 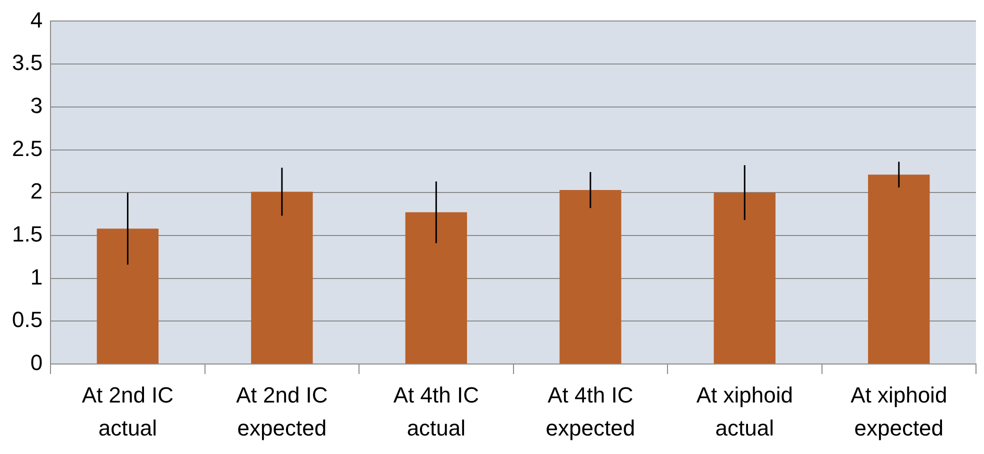 I want to click on y-tick-label: 2.5, so click(x=27, y=148).